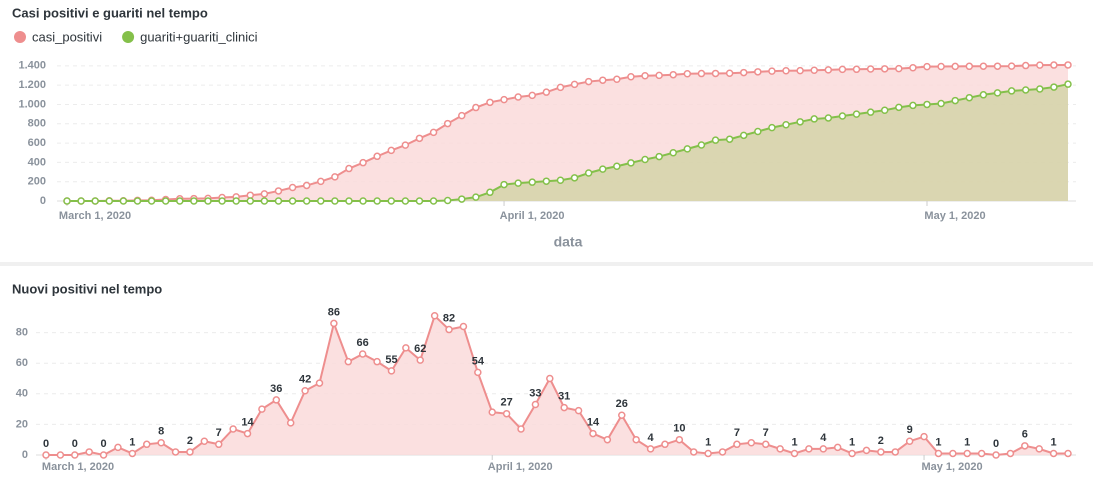  What do you see at coordinates (110, 12) in the screenshot?
I see `chart-title: Casi positivi e guariti nel tempo` at bounding box center [110, 12].